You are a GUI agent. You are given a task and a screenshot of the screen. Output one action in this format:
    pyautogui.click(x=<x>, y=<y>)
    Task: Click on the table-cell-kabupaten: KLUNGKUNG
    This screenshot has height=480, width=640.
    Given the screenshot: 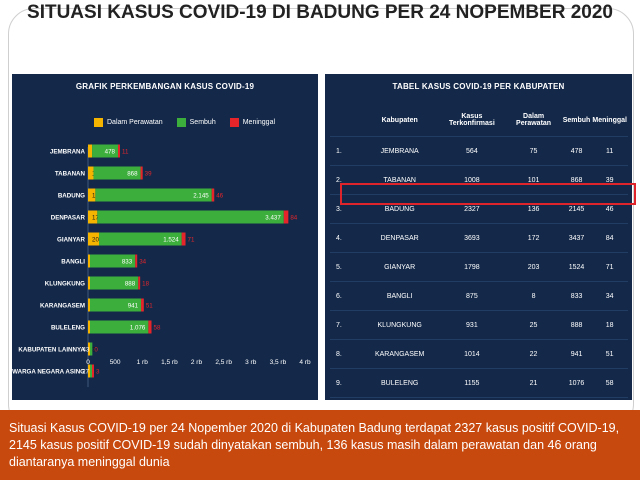 What is the action you would take?
    pyautogui.click(x=400, y=325)
    